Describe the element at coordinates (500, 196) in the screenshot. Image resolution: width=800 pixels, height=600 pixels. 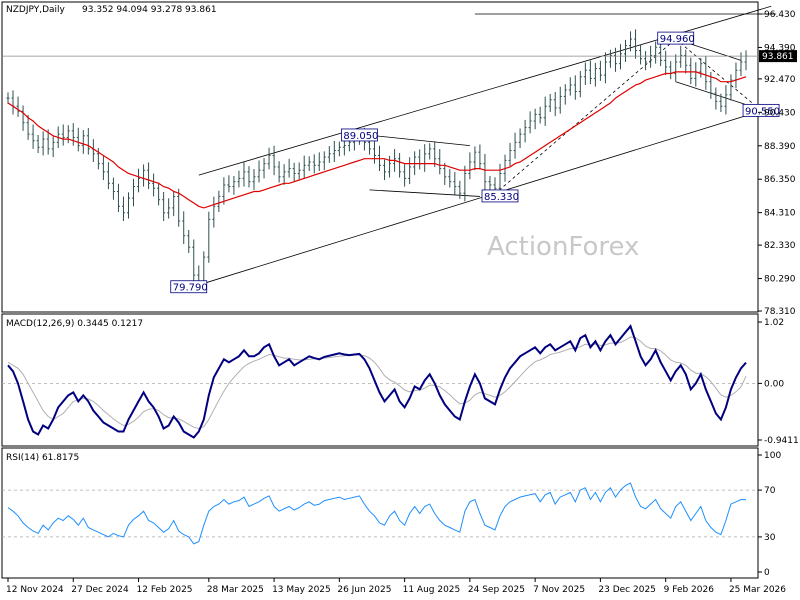
I see `price-annotation: 85.330` at that location.